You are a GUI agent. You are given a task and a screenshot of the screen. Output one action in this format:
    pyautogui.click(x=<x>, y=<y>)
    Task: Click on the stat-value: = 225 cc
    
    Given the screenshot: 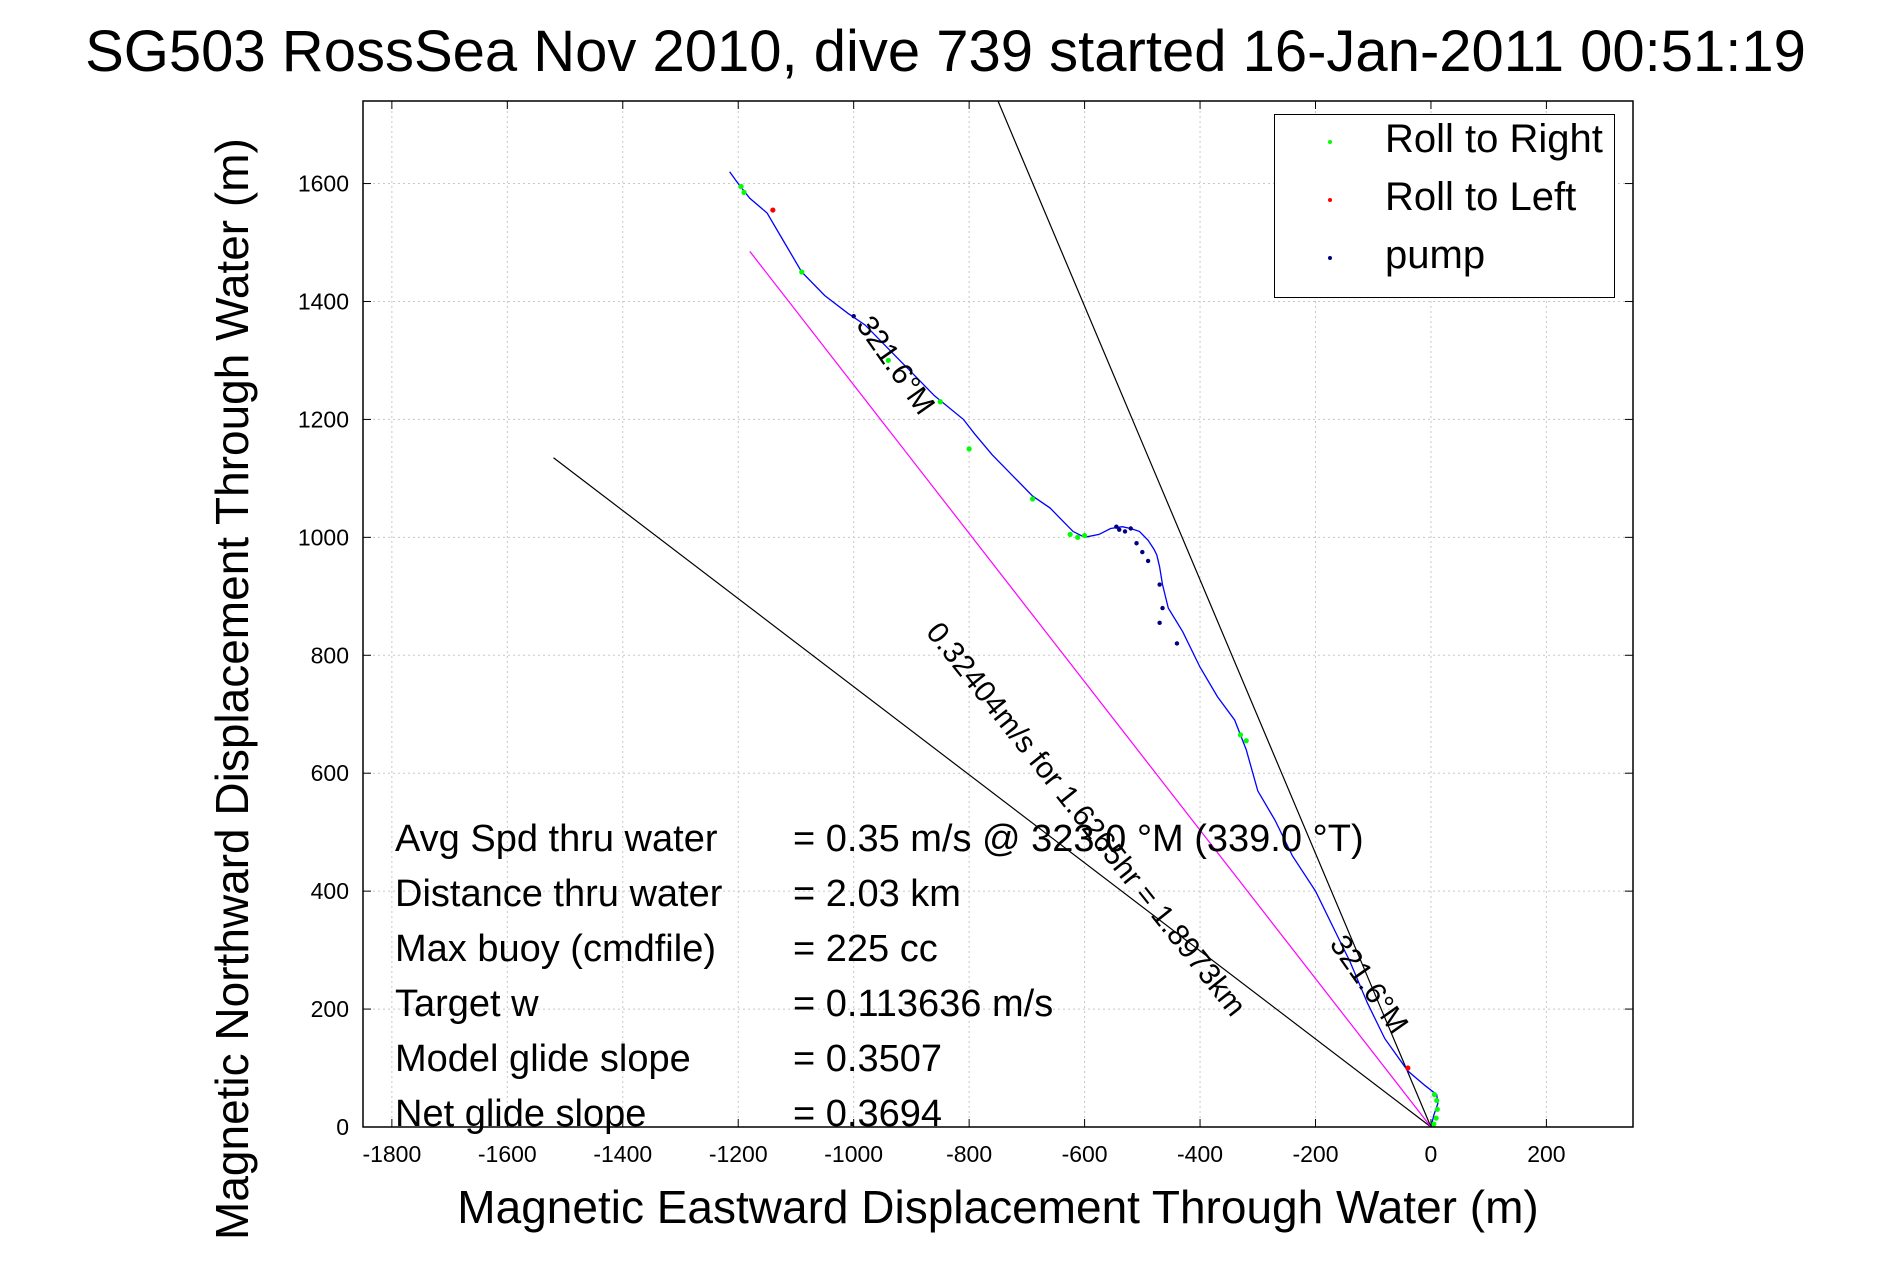 What is the action you would take?
    pyautogui.click(x=865, y=949)
    